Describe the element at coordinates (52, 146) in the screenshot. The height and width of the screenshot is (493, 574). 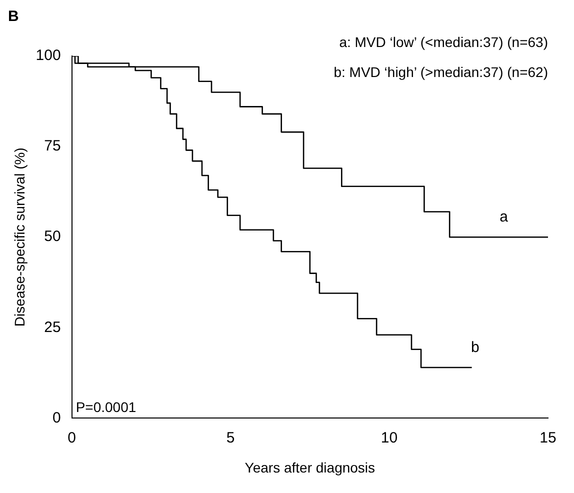
I see `y-tick-label: 75` at that location.